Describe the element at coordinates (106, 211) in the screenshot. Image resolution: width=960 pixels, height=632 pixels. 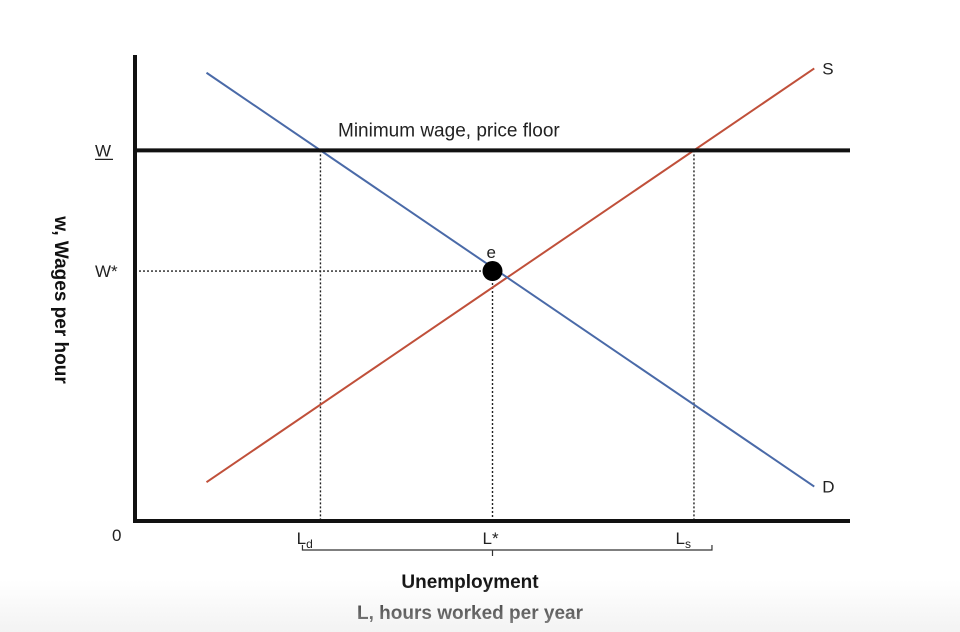
I see `y-tick-labels: W W*` at that location.